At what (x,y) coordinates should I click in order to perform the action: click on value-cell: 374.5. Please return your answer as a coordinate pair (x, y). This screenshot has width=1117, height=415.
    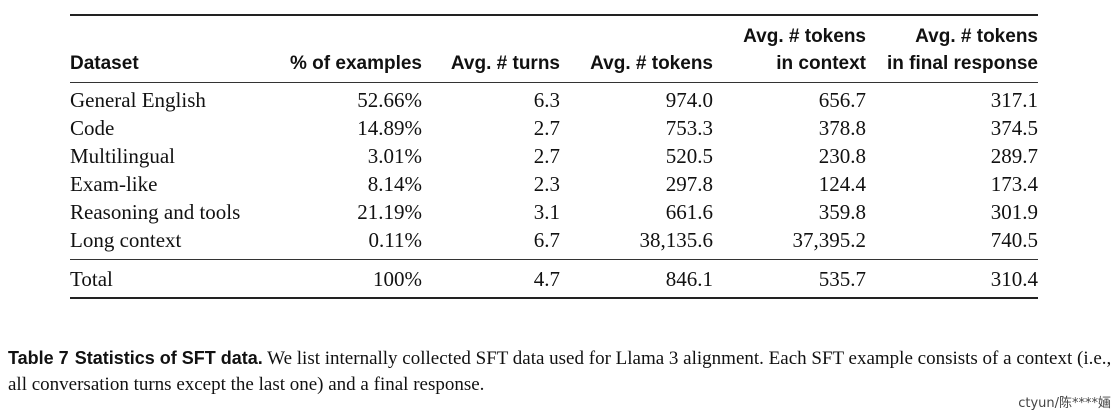
    Looking at the image, I should click on (1014, 128).